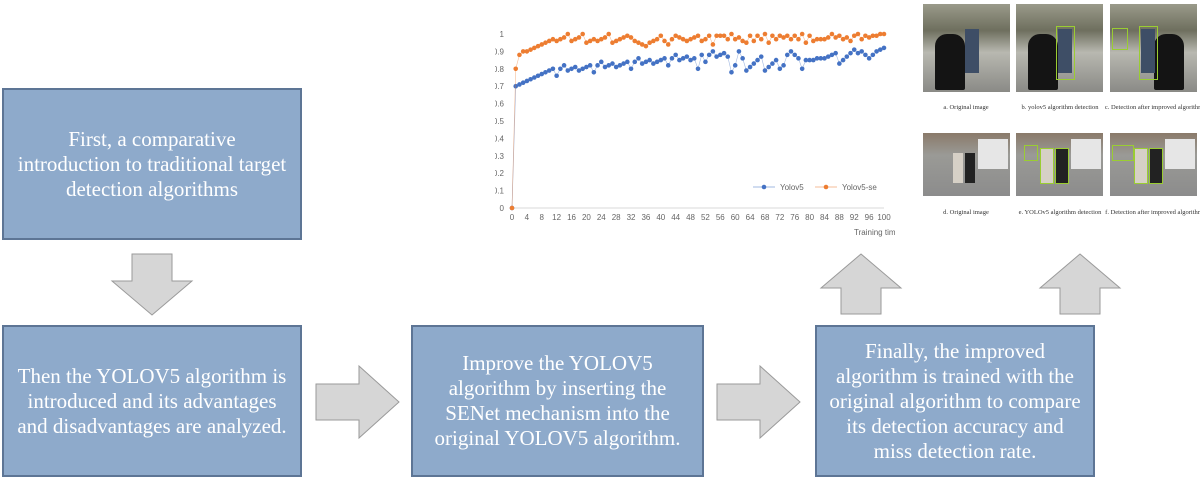  What do you see at coordinates (794, 217) in the screenshot?
I see `x-tick-label: 76` at bounding box center [794, 217].